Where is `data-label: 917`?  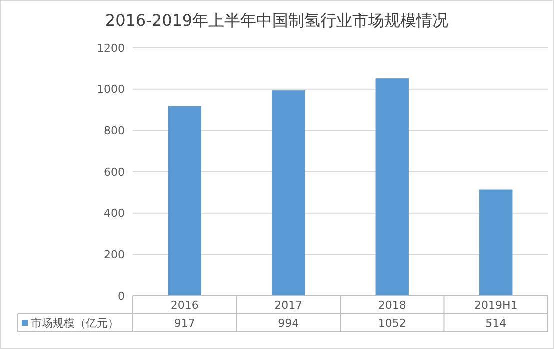 data-label: 917 is located at coordinates (185, 323).